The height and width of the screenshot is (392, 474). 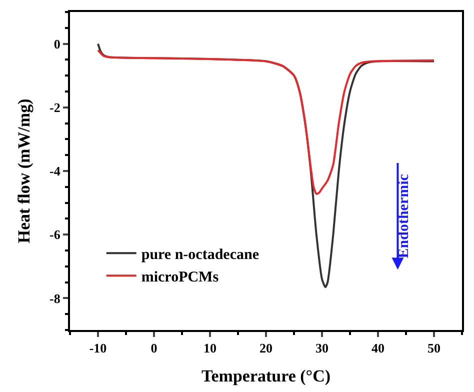 What do you see at coordinates (378, 348) in the screenshot?
I see `x-tick-label: 40` at bounding box center [378, 348].